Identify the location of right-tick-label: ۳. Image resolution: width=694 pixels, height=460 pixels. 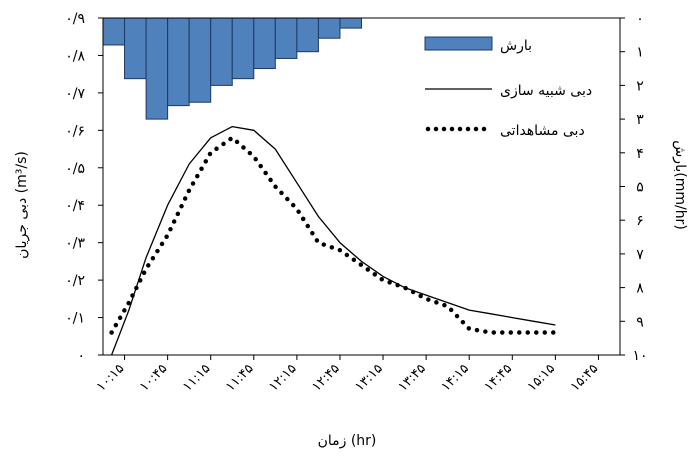
(640, 120).